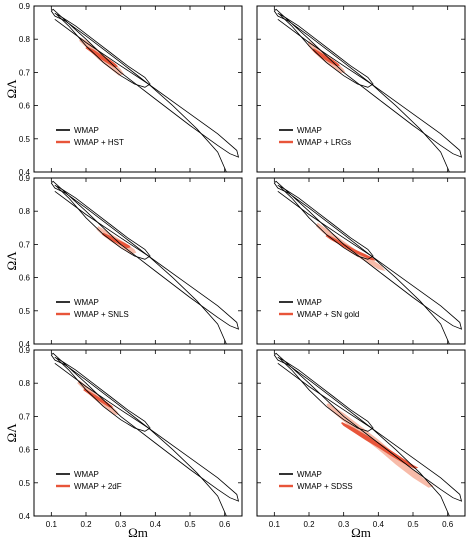 This screenshot has height=542, width=474. I want to click on legend-label-combined: WMAP + HST, so click(99, 142).